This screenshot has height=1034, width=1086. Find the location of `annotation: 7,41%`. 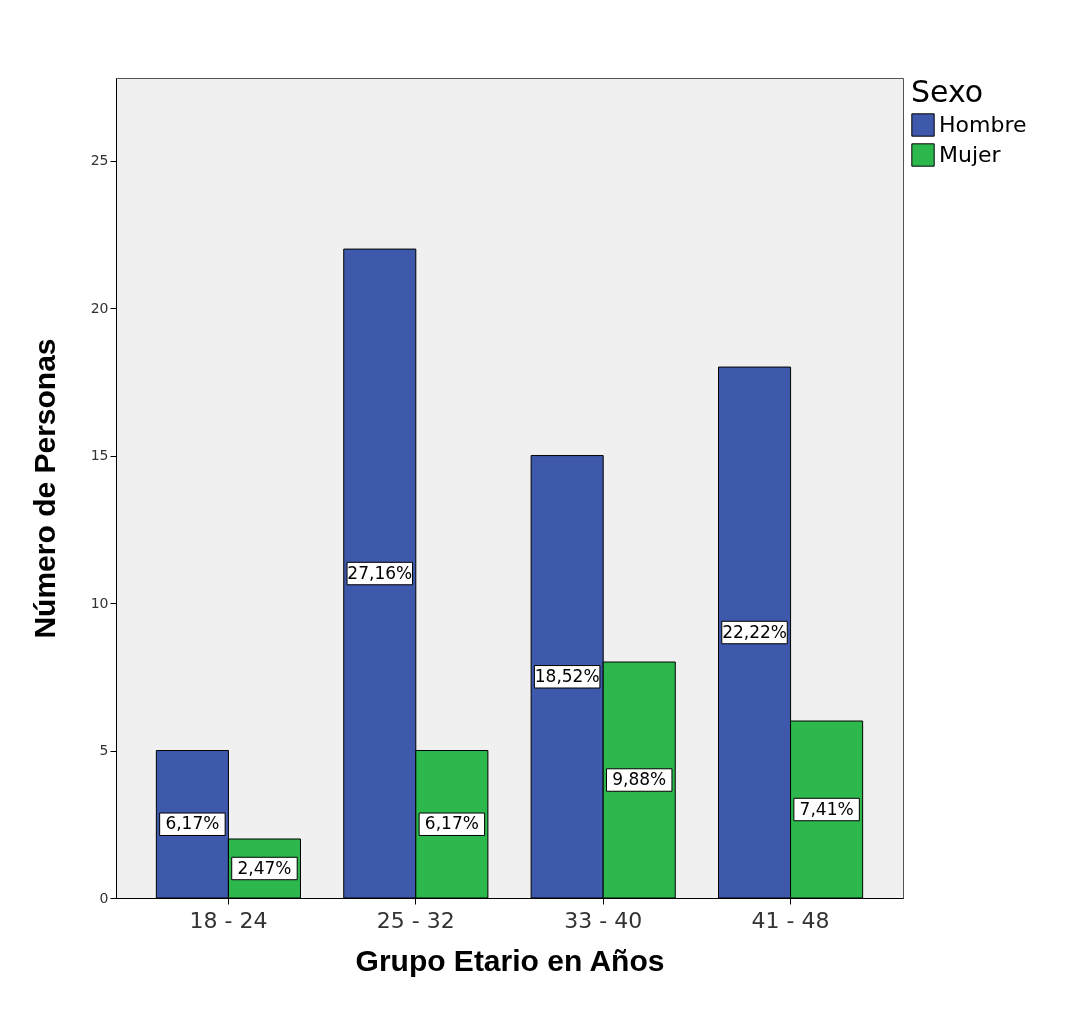

annotation: 7,41% is located at coordinates (826, 808).